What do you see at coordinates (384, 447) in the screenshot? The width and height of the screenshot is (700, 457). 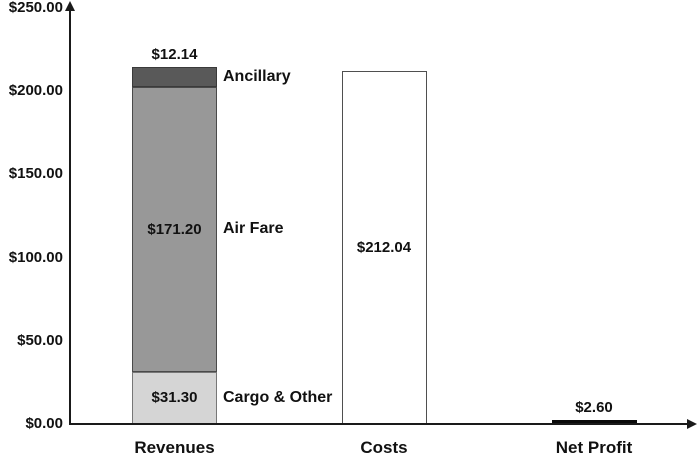 I see `category-label-costs: Costs` at bounding box center [384, 447].